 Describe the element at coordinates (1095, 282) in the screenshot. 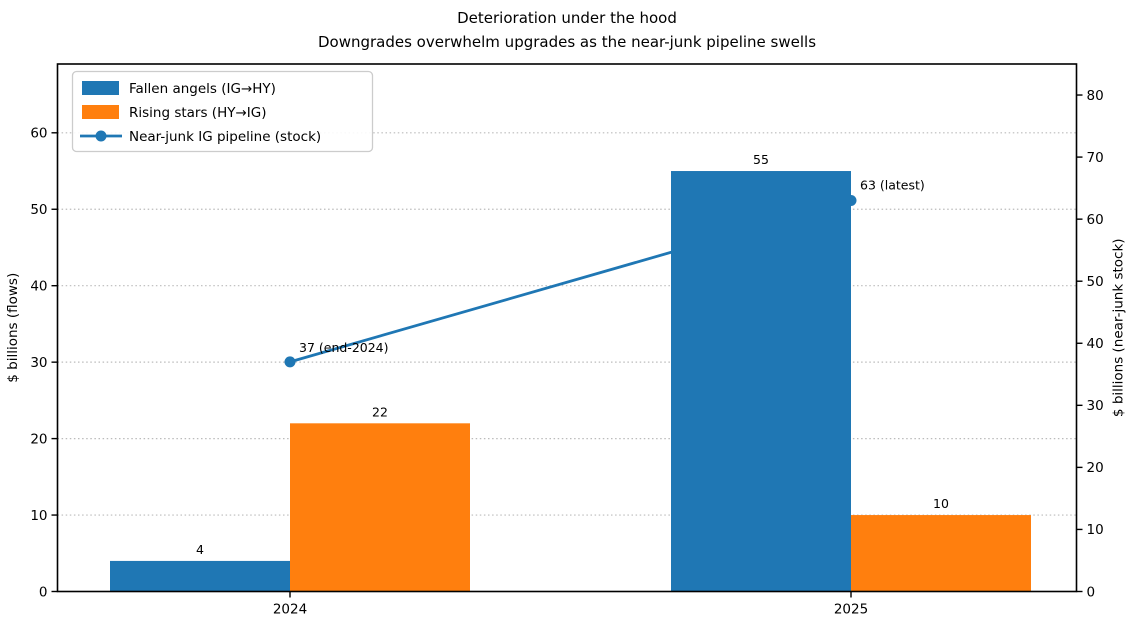

I see `right-tick-label: 50` at that location.